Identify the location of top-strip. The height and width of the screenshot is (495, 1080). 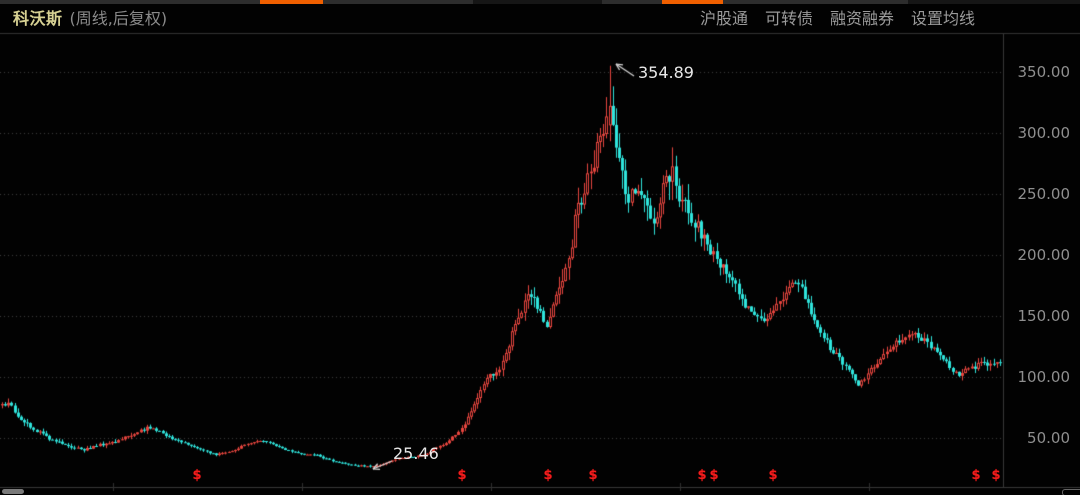
(540, 2).